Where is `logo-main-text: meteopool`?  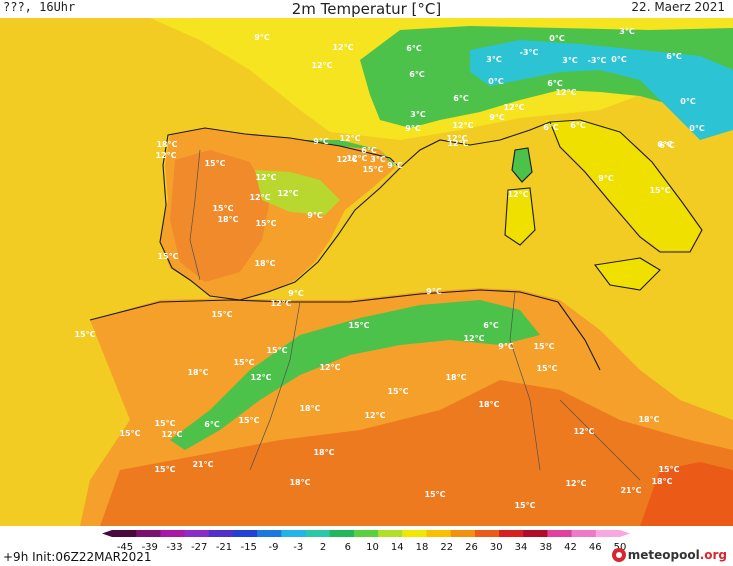 logo-main-text: meteopool is located at coordinates (663, 555).